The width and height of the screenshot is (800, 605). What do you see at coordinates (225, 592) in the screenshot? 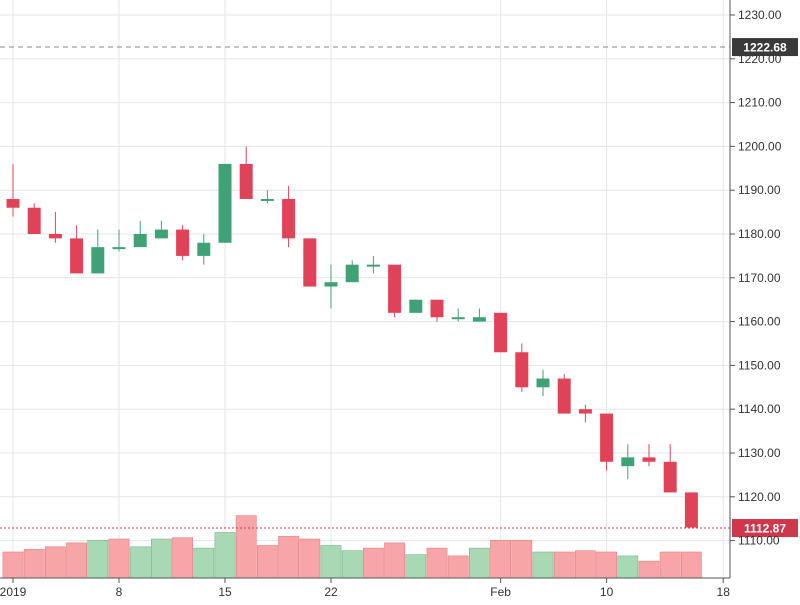
I see `x-tick-label: 15` at bounding box center [225, 592].